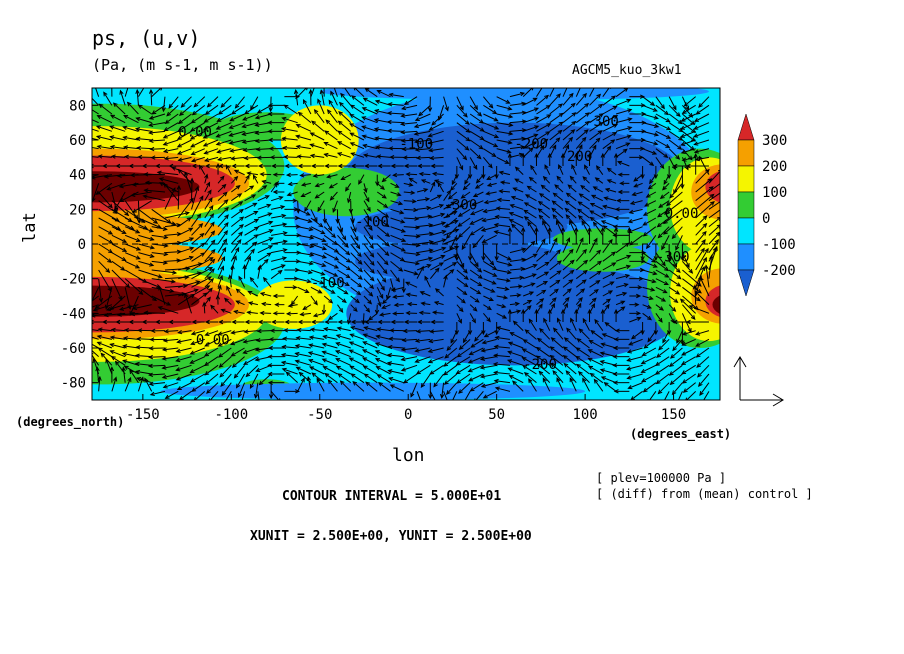 Image resolution: width=904 pixels, height=654 pixels. I want to click on colorbar-top-arrow, so click(746, 127).